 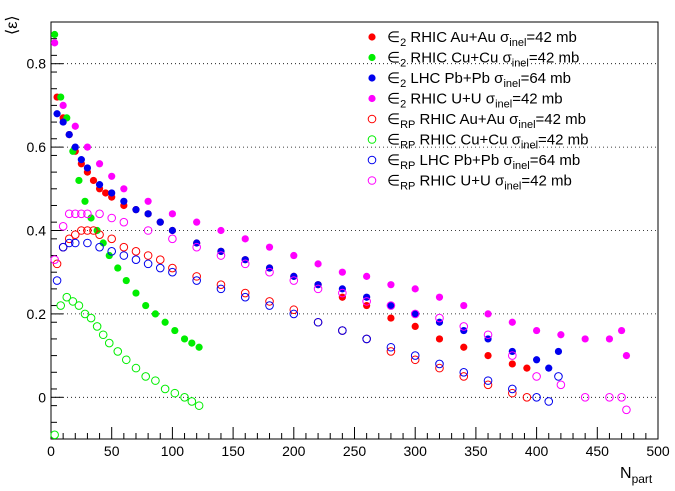 I want to click on y-tick-label: 0, so click(x=42, y=397).